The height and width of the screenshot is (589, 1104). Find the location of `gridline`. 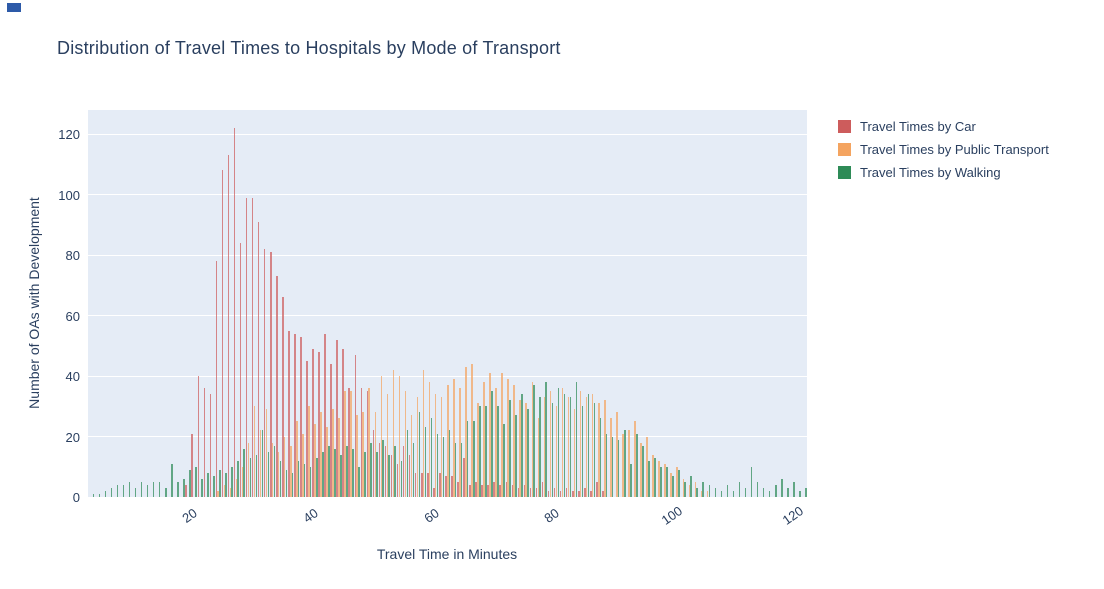

gridline is located at coordinates (447, 255).